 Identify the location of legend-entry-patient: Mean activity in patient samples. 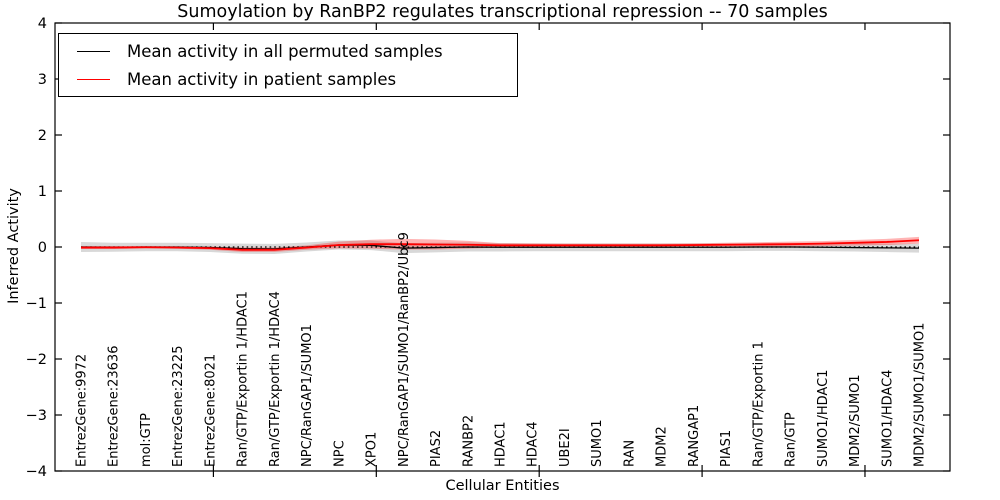
(288, 79).